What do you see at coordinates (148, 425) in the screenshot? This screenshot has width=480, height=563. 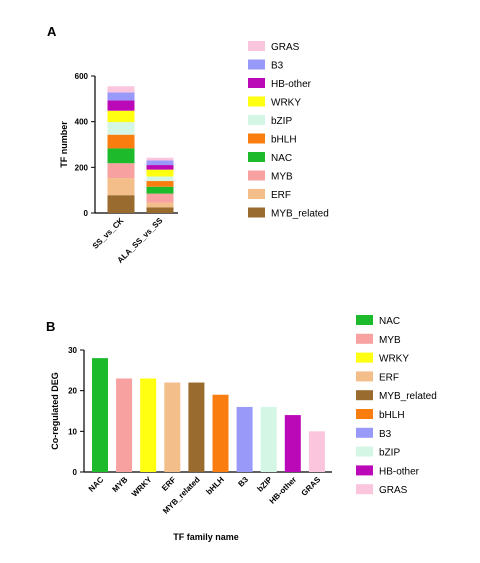 I see `bar-wrky` at bounding box center [148, 425].